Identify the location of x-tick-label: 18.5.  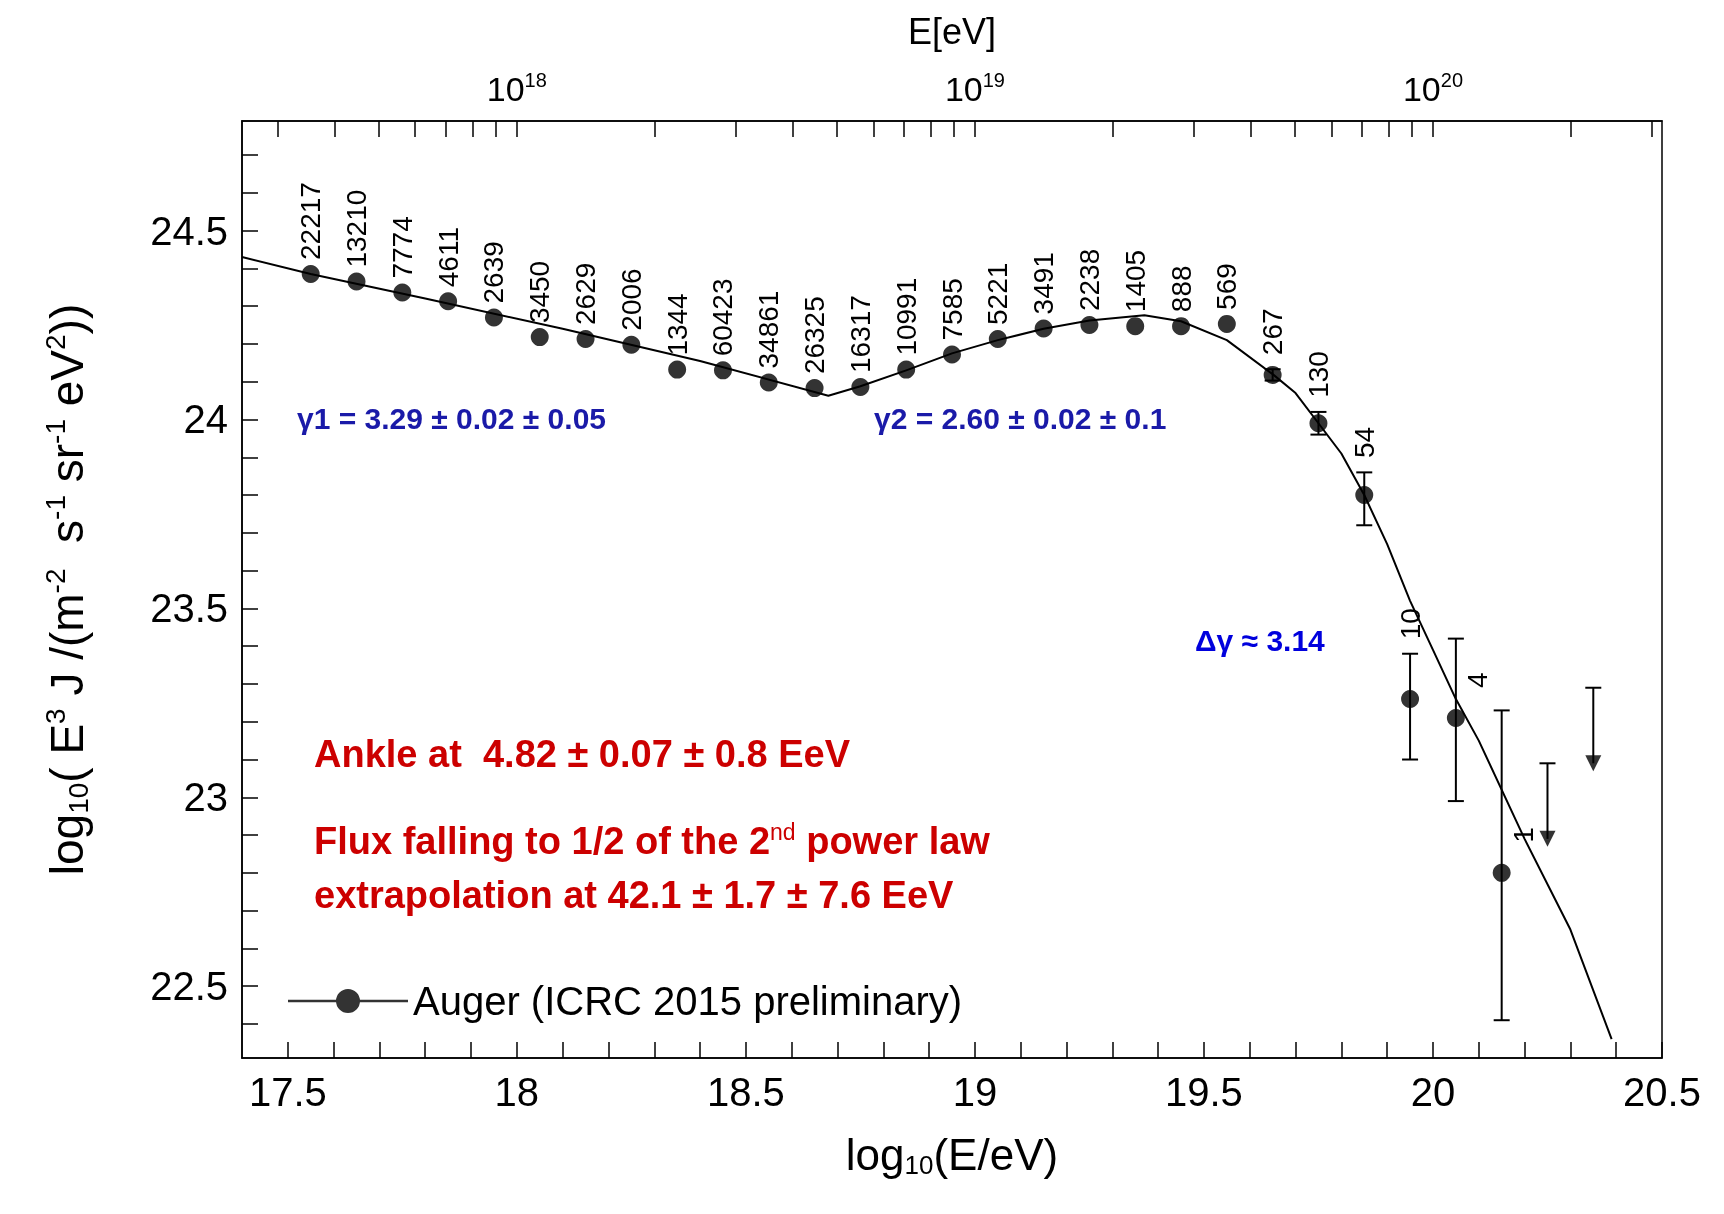
(745, 1092).